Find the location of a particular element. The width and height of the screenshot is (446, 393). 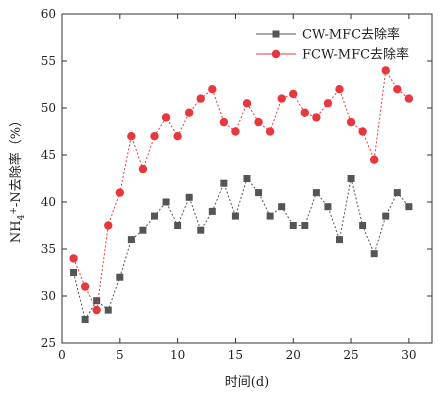

y-axis-label: NH4+-N去除率（%） is located at coordinates (17, 178).